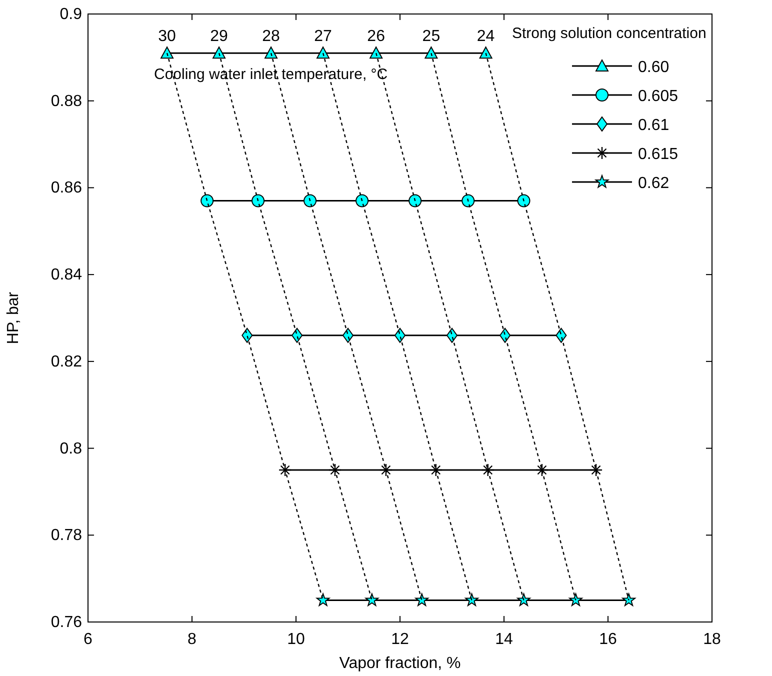 This screenshot has height=676, width=772. Describe the element at coordinates (66, 188) in the screenshot. I see `y-tick-label: 0.86` at that location.